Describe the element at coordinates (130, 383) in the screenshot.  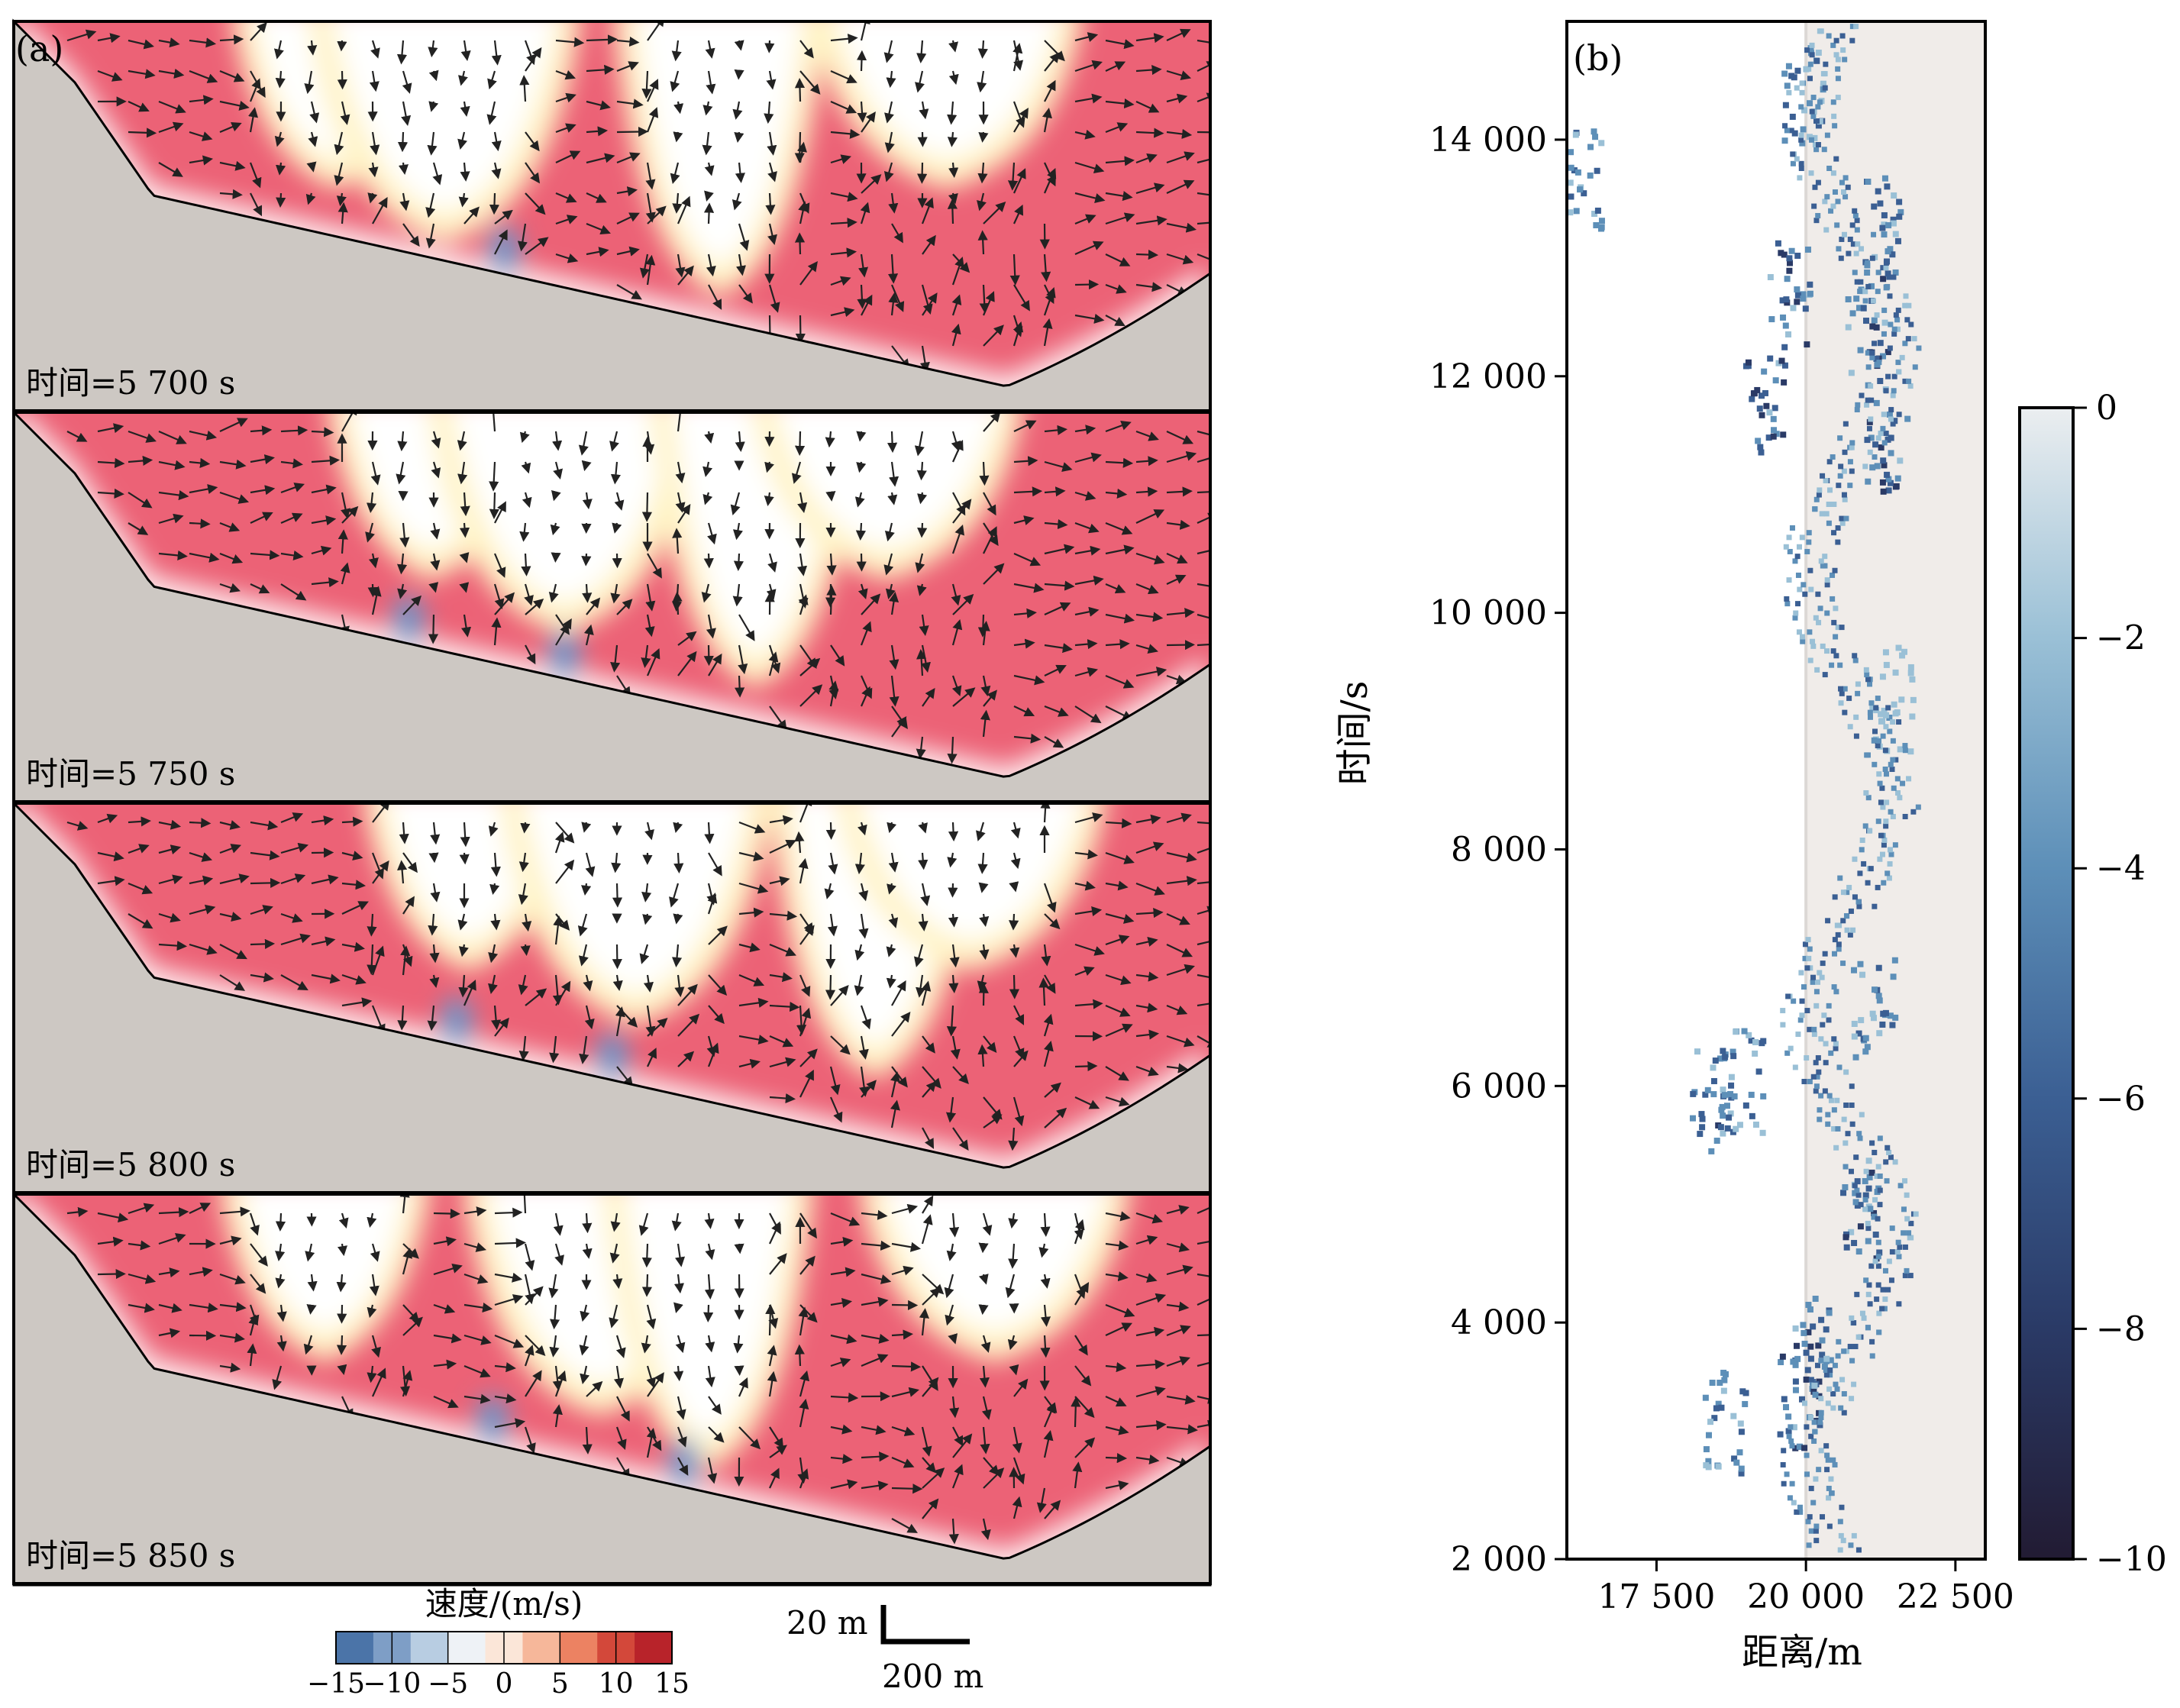
I see `time-label: 时间=5 700 s` at that location.